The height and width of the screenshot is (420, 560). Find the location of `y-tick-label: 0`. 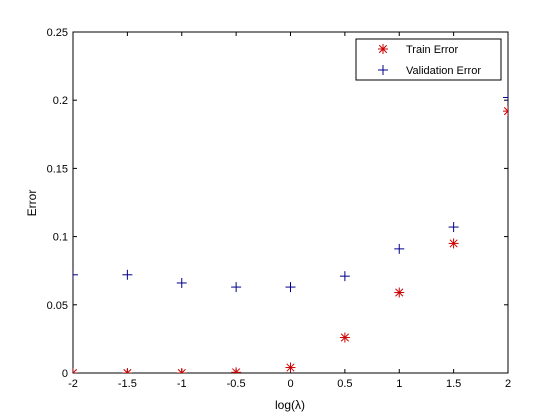

y-tick-label: 0 is located at coordinates (65, 374).